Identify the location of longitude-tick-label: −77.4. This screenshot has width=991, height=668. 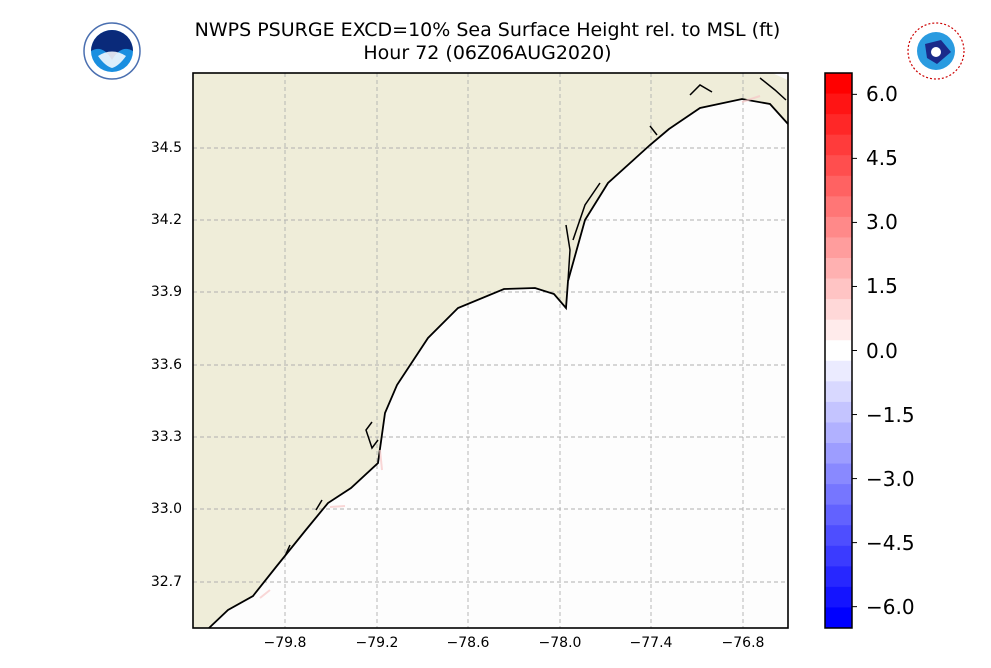
(651, 643).